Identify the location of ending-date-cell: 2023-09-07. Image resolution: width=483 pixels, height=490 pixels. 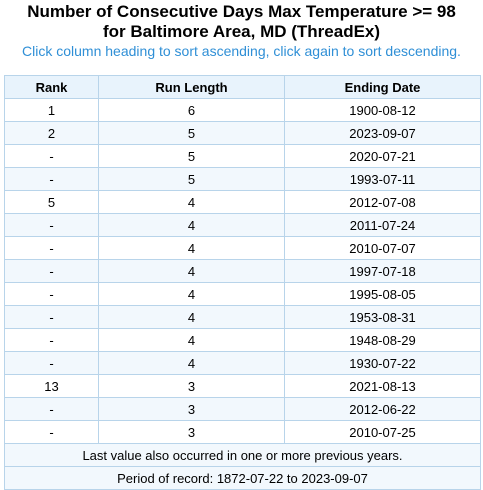
(382, 133).